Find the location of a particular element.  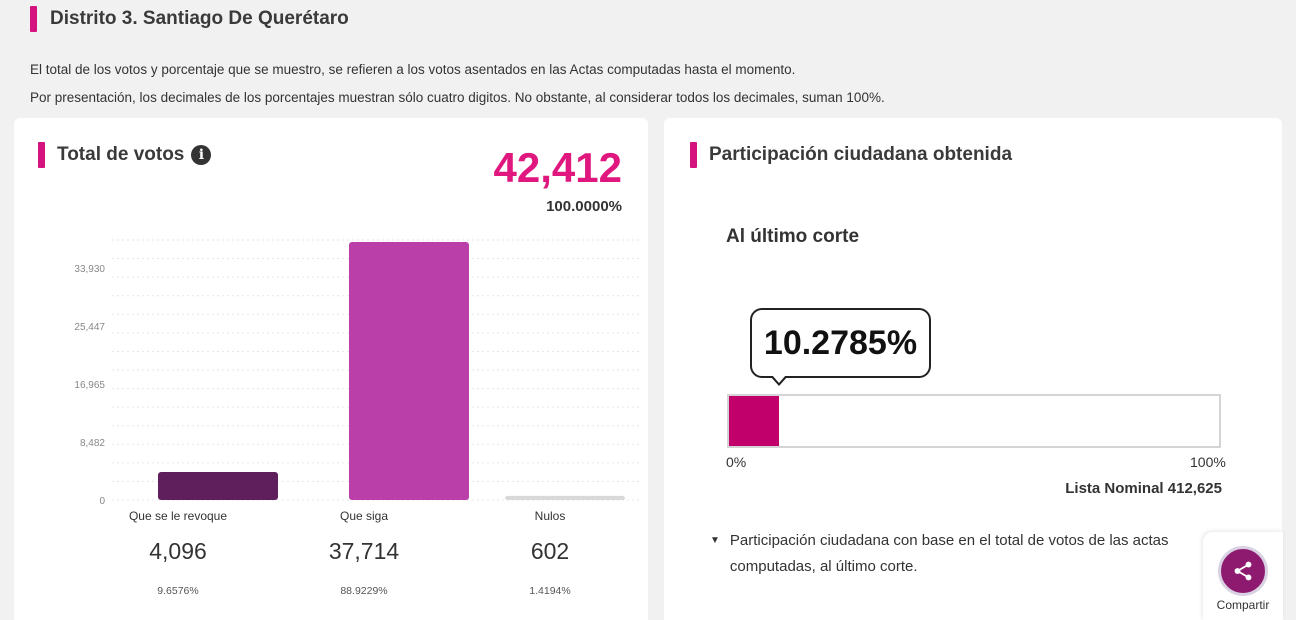

participation-heading: Participación ciudadana obtenida is located at coordinates (851, 155).